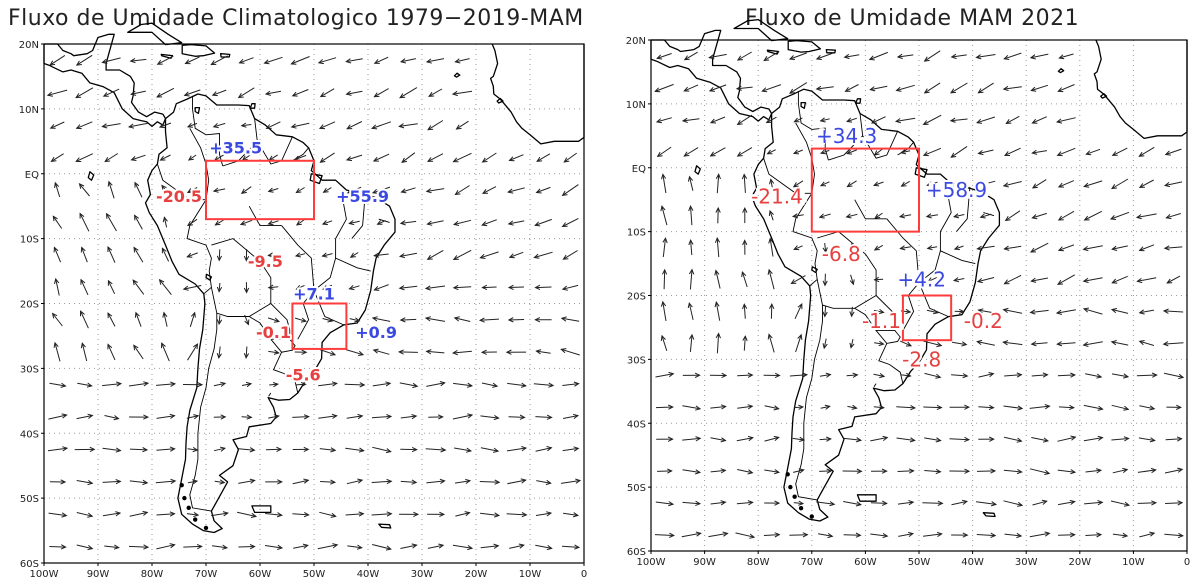 This screenshot has width=1200, height=588. Describe the element at coordinates (98, 574) in the screenshot. I see `lon-tick-label: 90W` at that location.